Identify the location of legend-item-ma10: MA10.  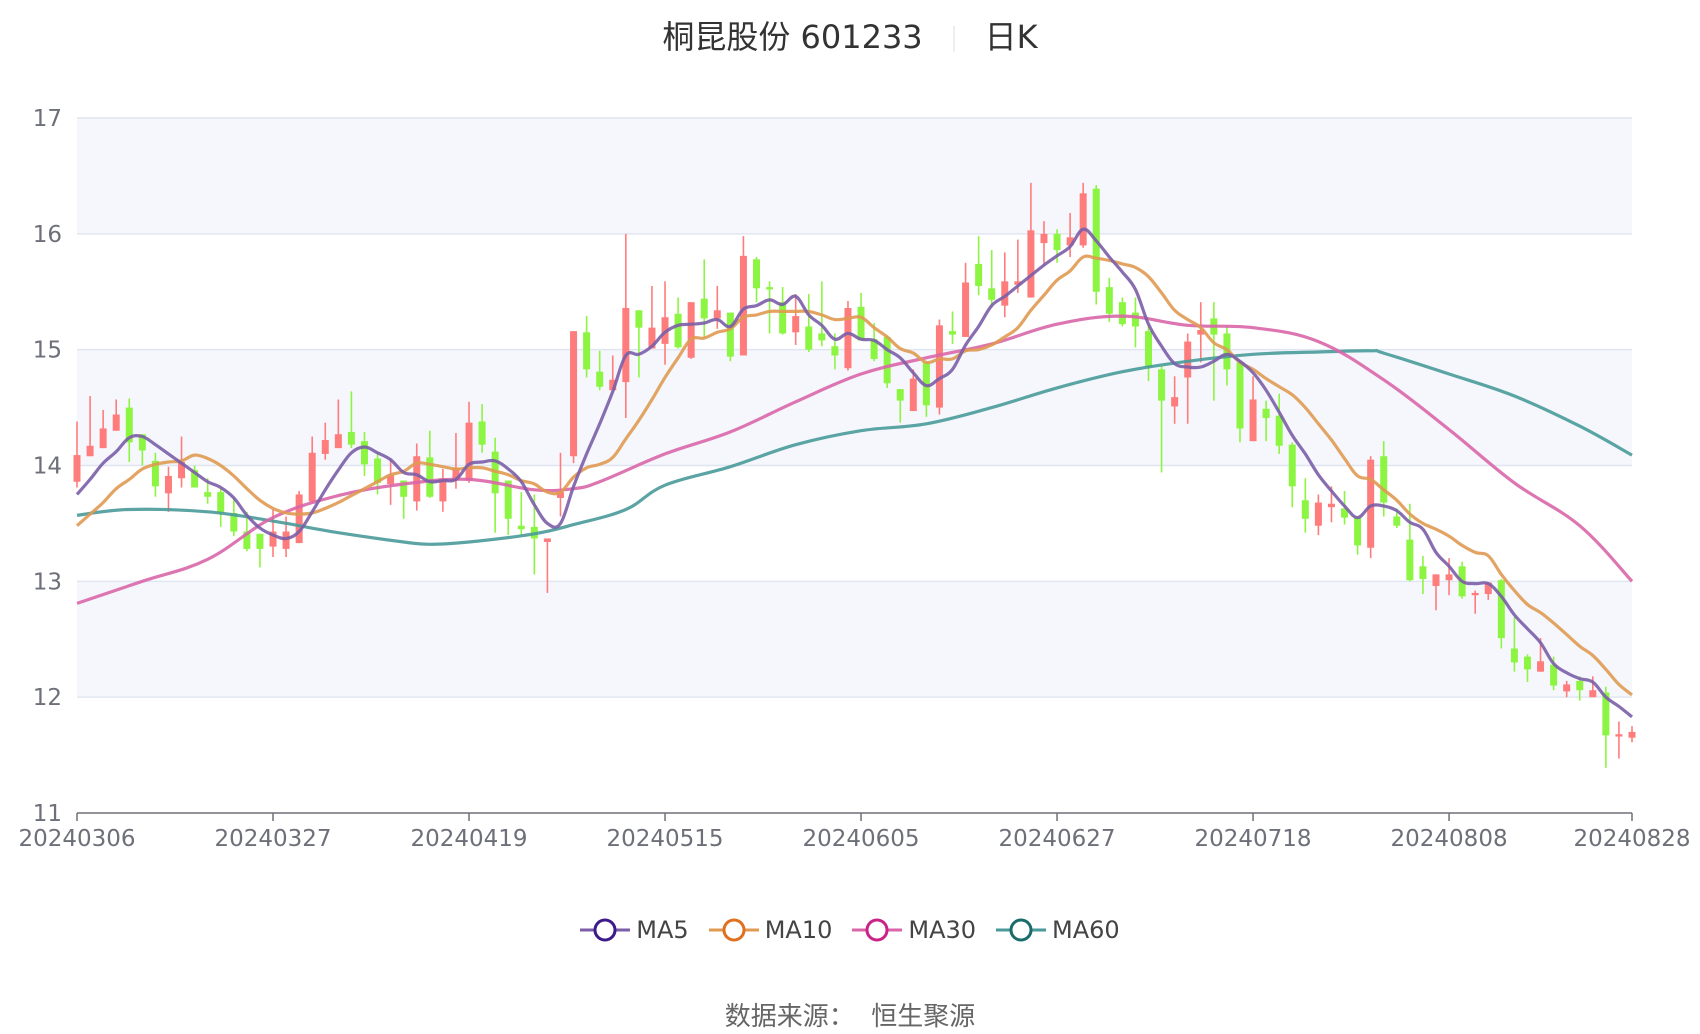
(770, 930).